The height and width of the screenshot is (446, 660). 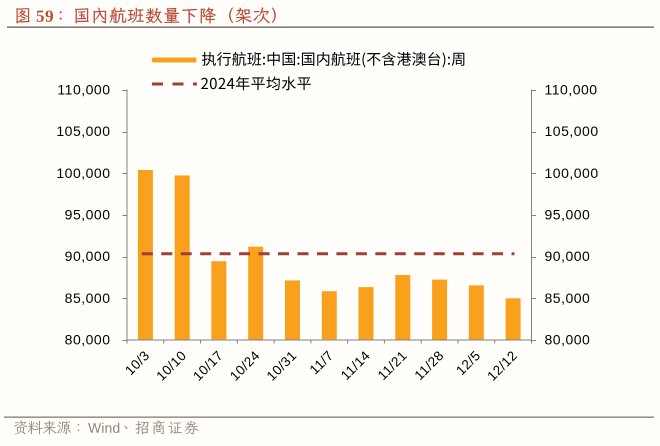 I want to click on svg-text: 11/7, so click(x=322, y=363).